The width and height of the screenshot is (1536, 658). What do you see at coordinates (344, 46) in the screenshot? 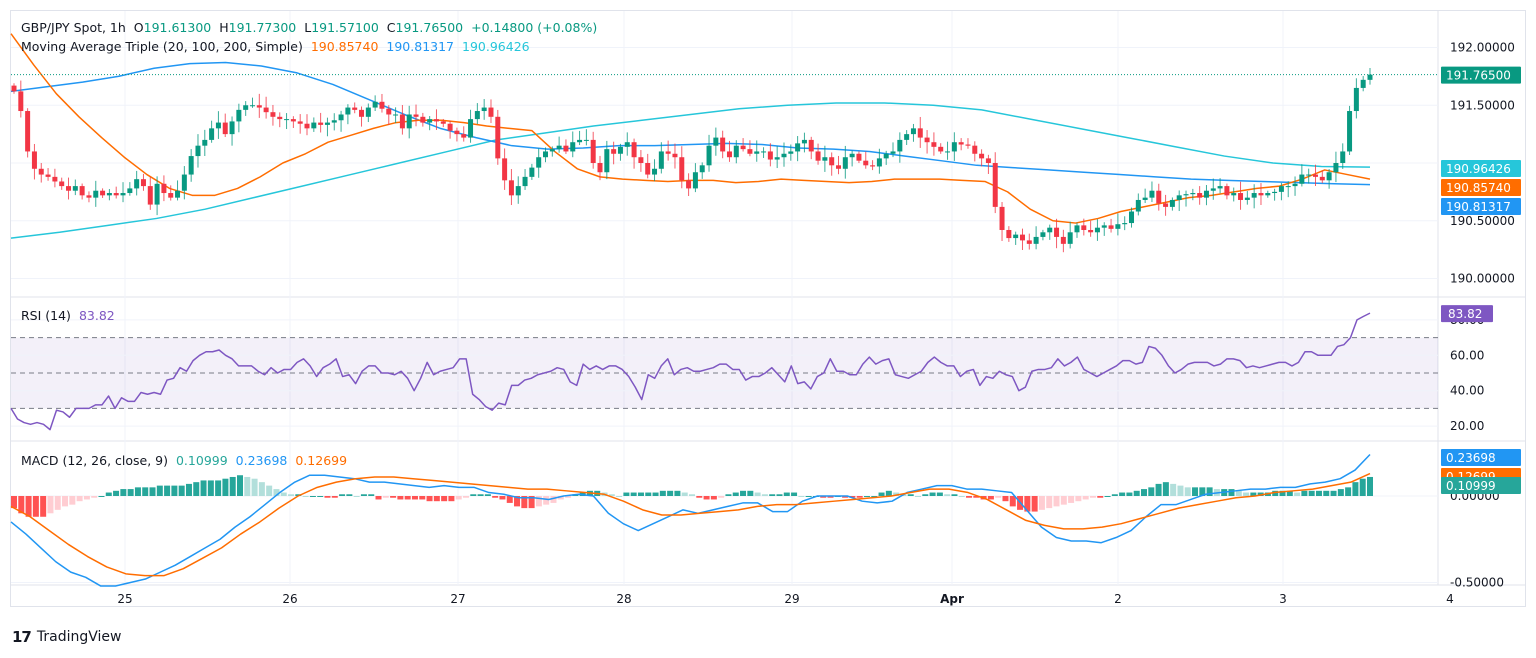
I see `ma20-value: 190.85740` at bounding box center [344, 46].